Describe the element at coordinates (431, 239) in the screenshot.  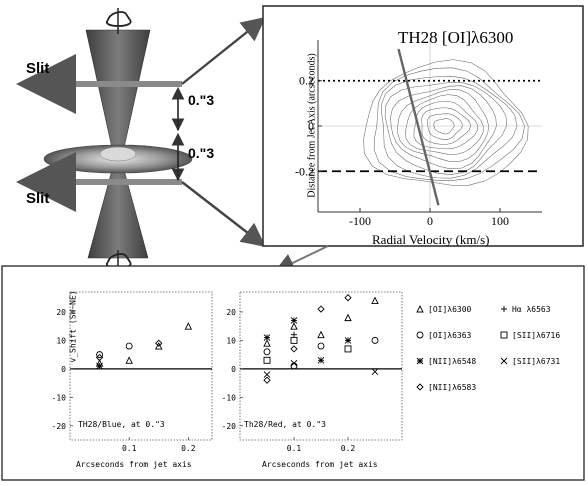
I see `contour-xlabel: Radial Velocity (km/s)` at that location.